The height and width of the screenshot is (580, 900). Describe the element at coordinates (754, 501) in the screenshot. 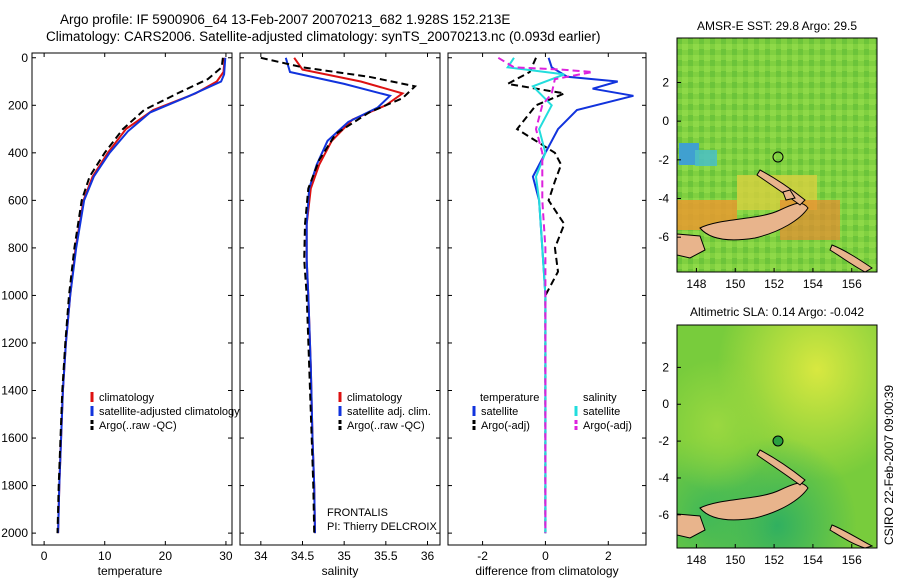

I see `sla-land-new-britain` at that location.